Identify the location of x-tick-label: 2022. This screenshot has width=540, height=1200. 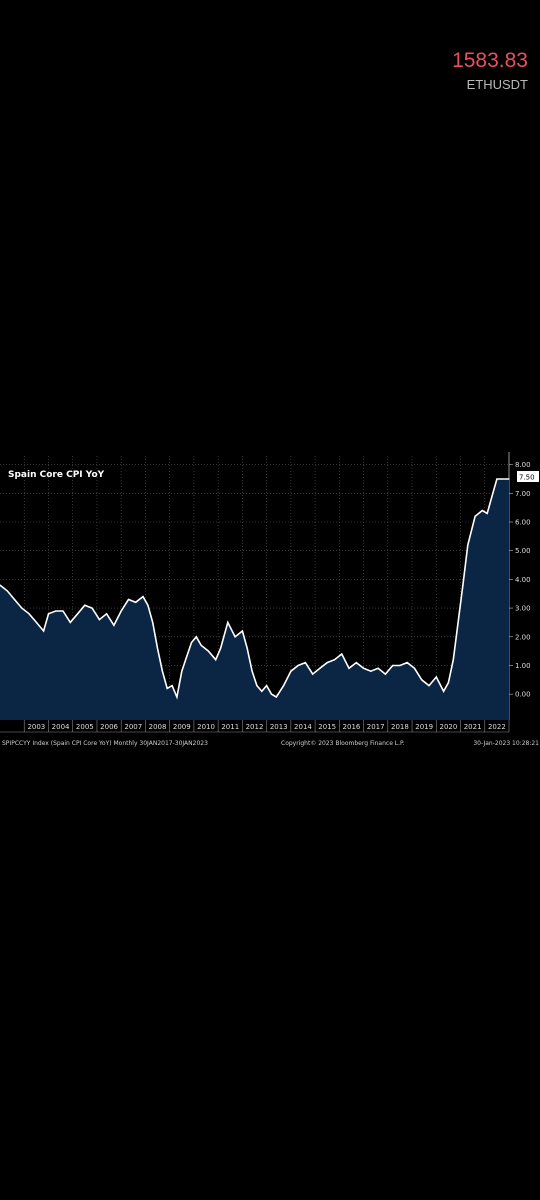
(497, 727).